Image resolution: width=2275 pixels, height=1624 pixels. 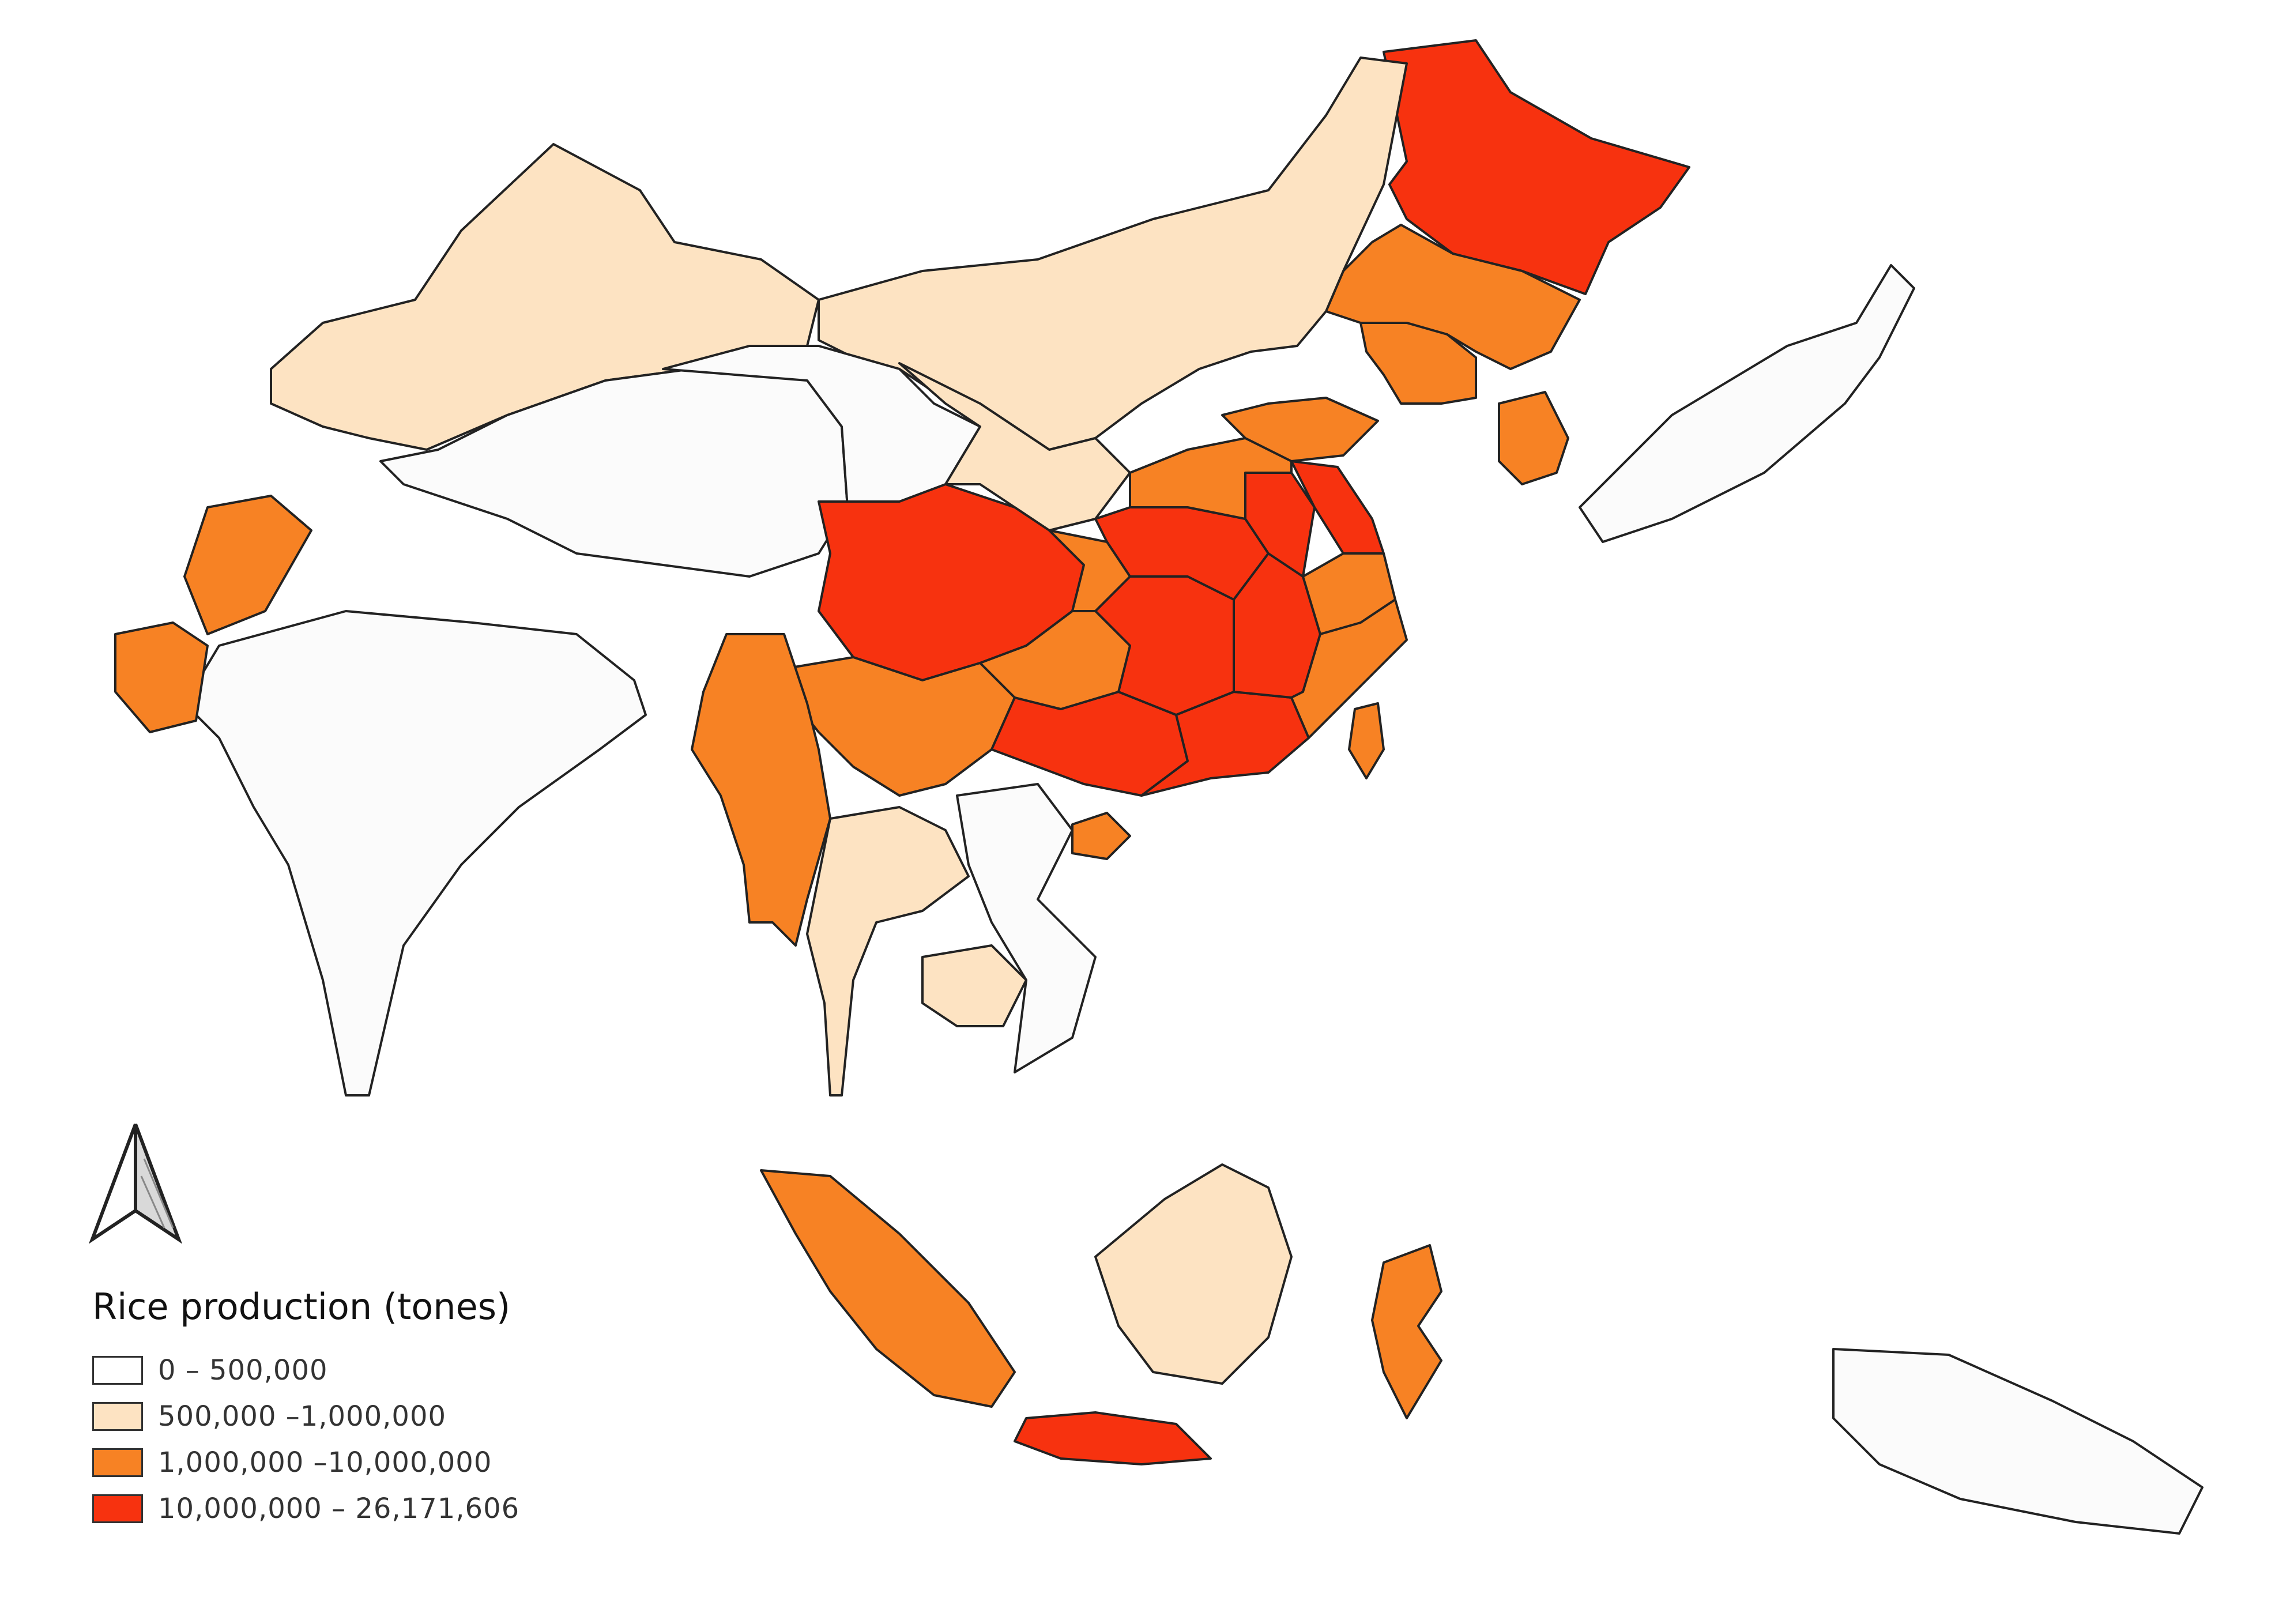 What do you see at coordinates (545, 297) in the screenshot?
I see `region-xinjiang` at bounding box center [545, 297].